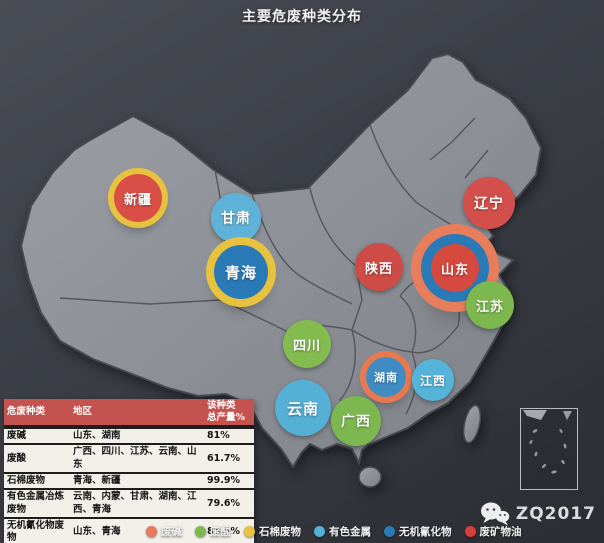 The image size is (604, 543). What do you see at coordinates (500, 532) in the screenshot?
I see `legend-label: 废矿物油` at bounding box center [500, 532].